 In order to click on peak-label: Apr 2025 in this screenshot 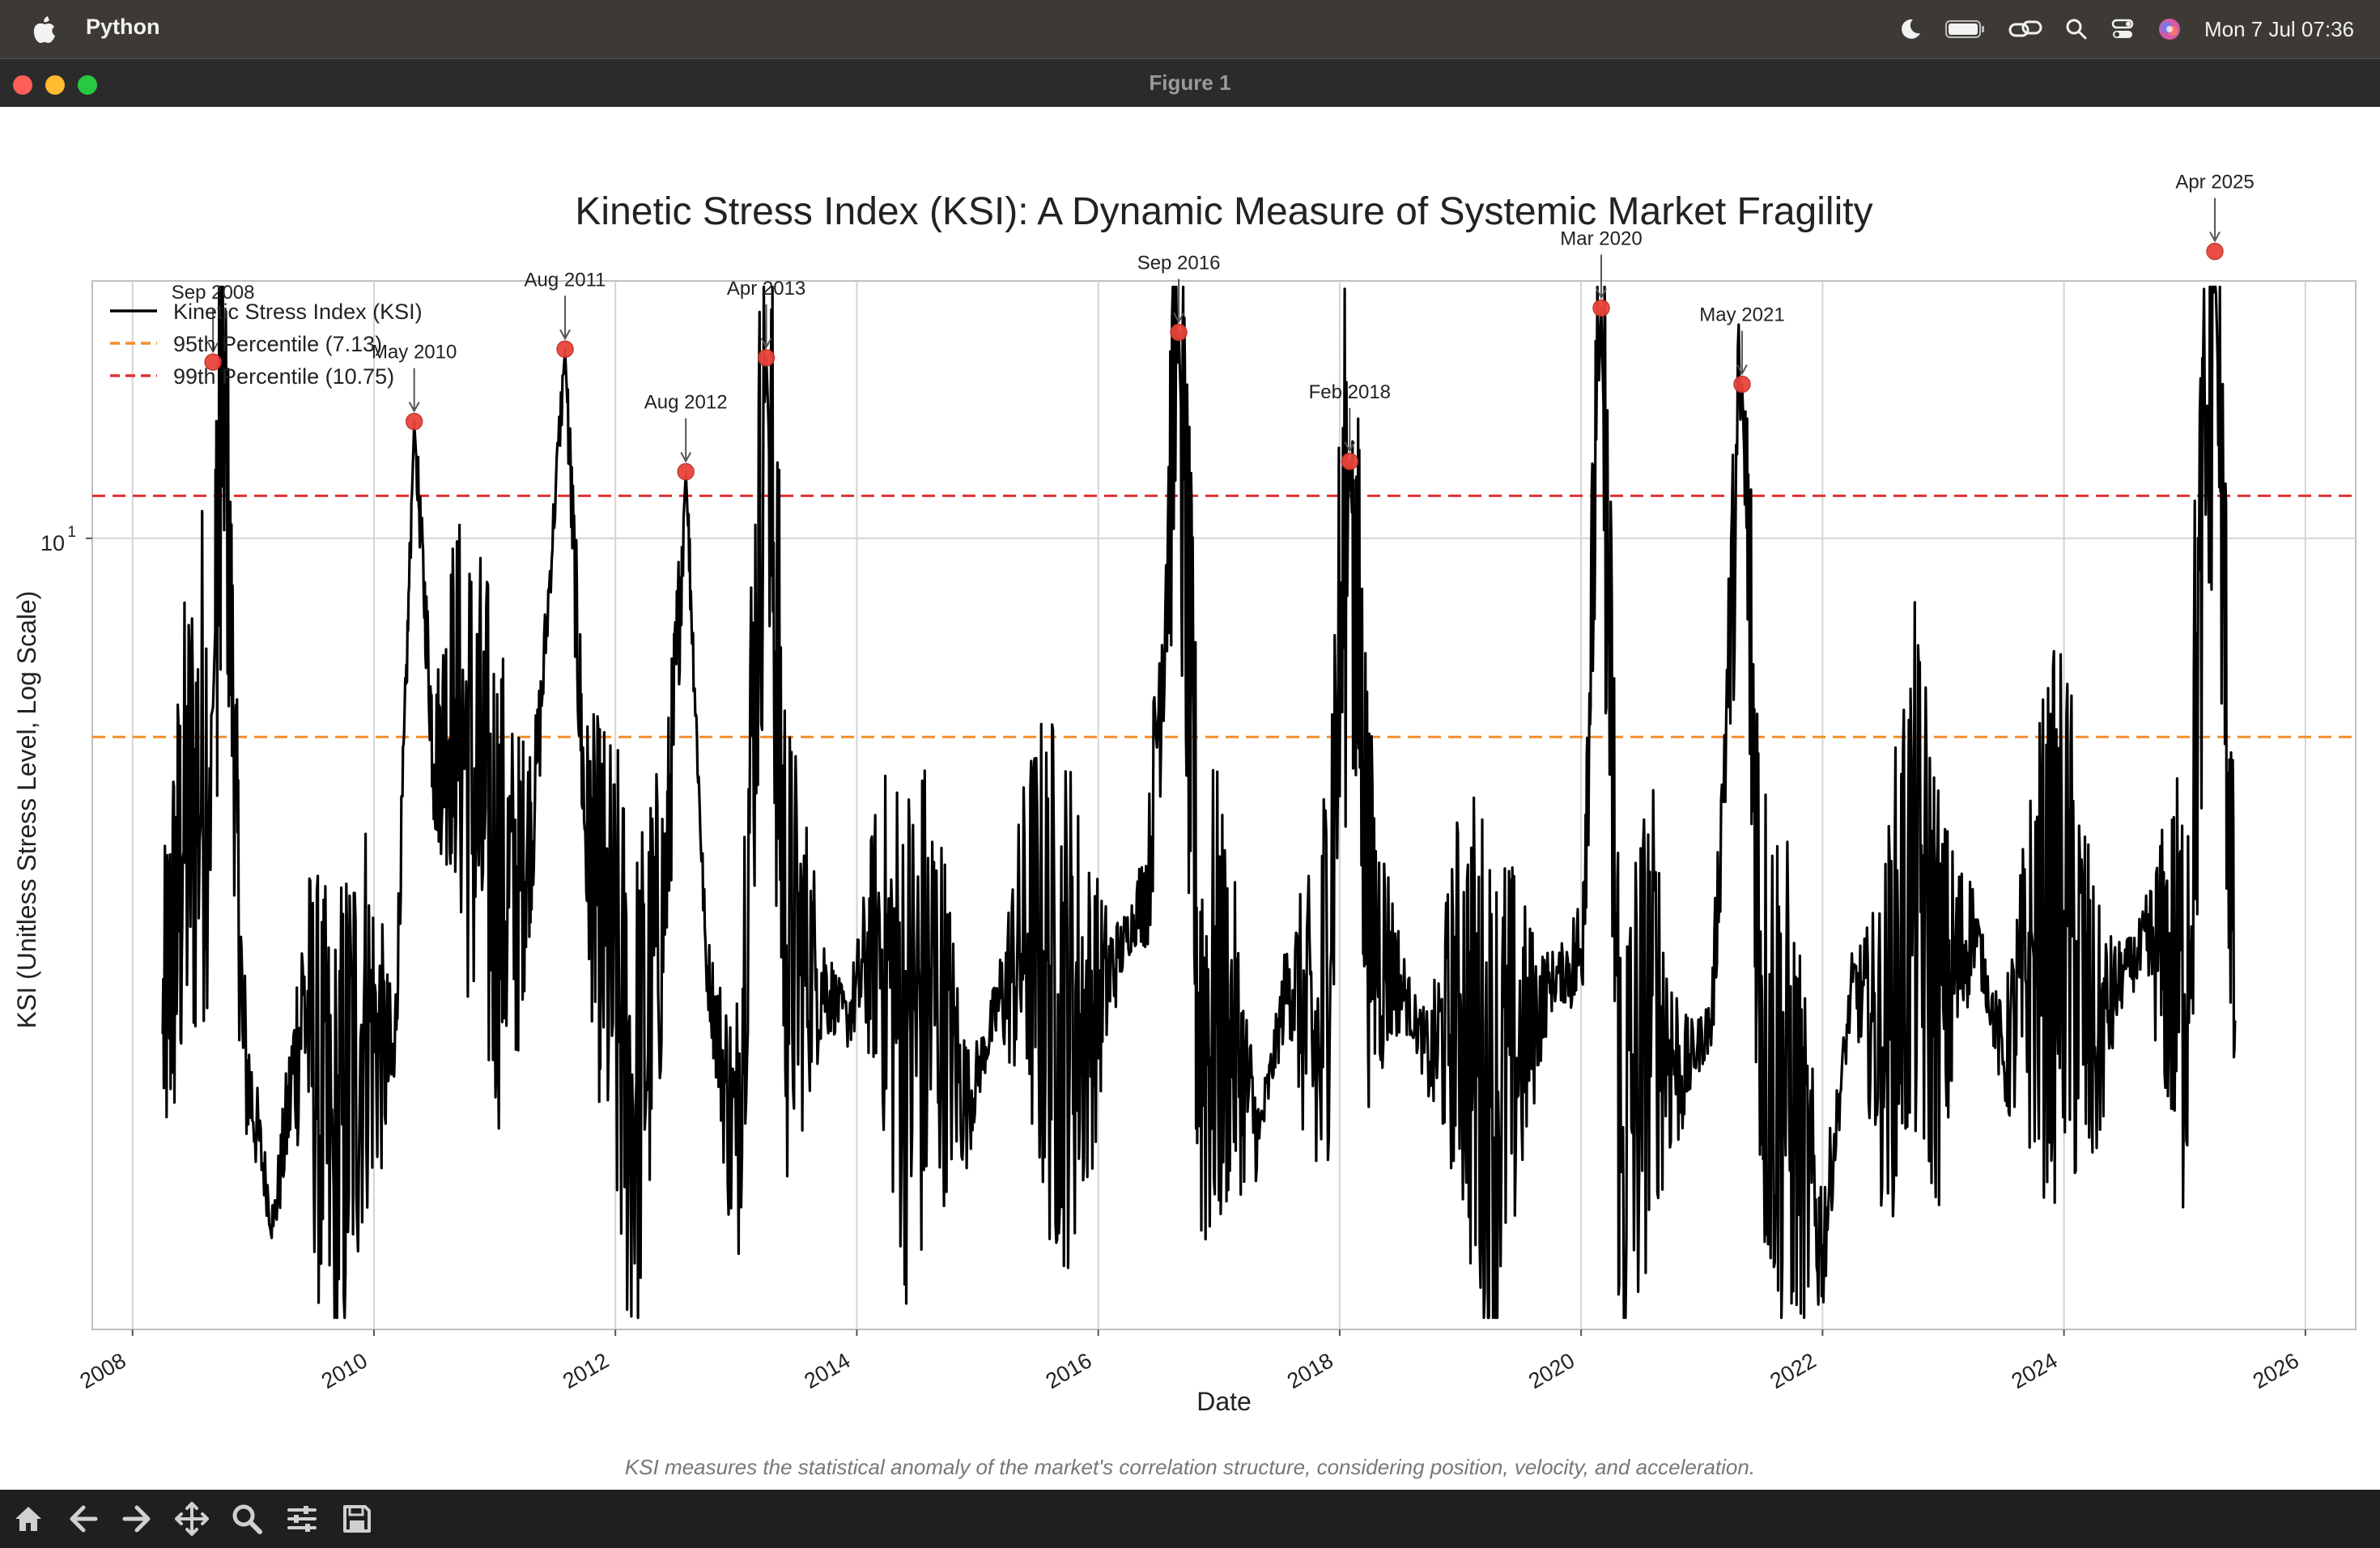, I will do `click(2214, 182)`.